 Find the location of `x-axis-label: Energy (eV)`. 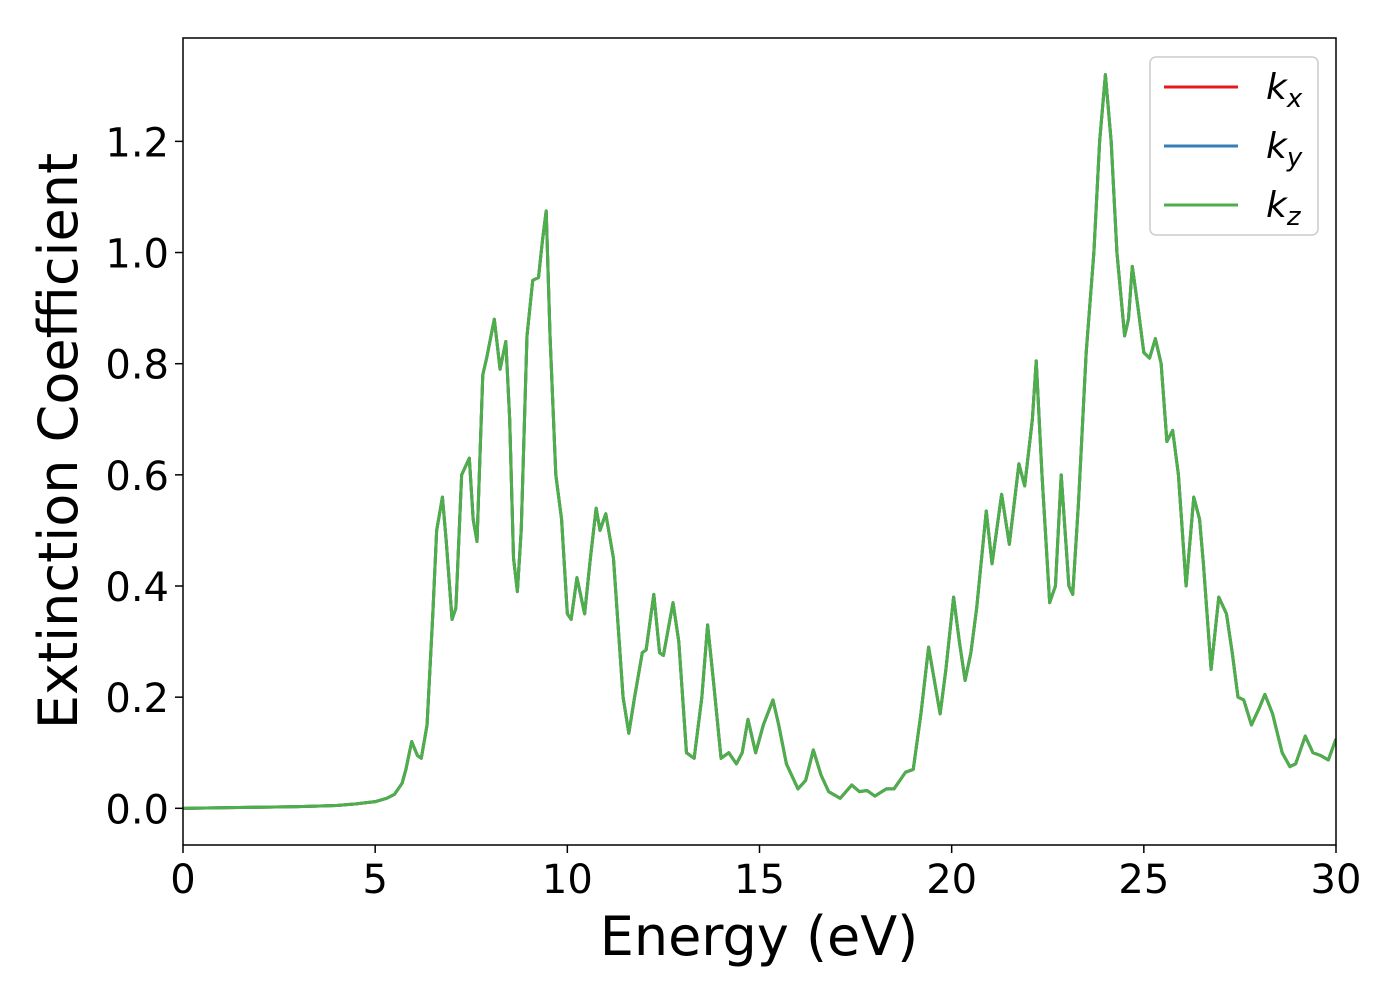

x-axis-label: Energy (eV) is located at coordinates (759, 936).